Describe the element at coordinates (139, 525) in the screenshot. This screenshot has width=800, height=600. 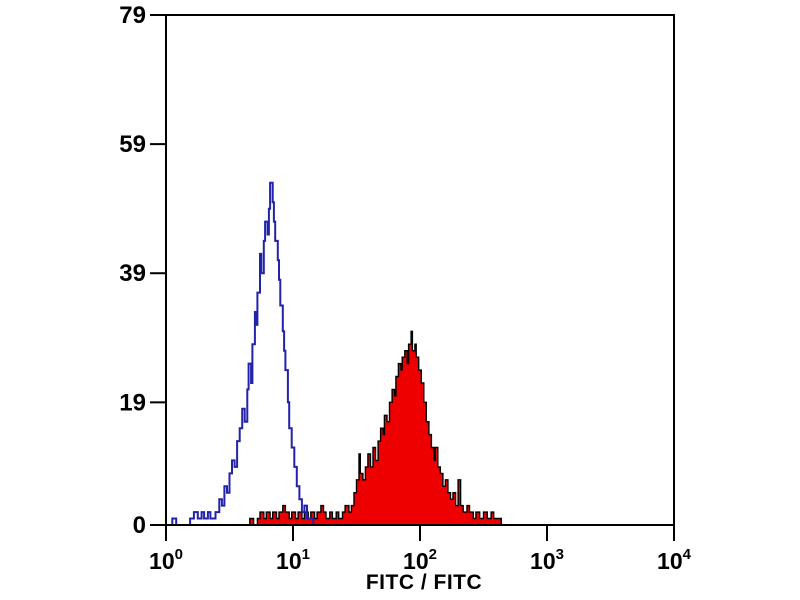
I see `y-tick-label: 0` at that location.